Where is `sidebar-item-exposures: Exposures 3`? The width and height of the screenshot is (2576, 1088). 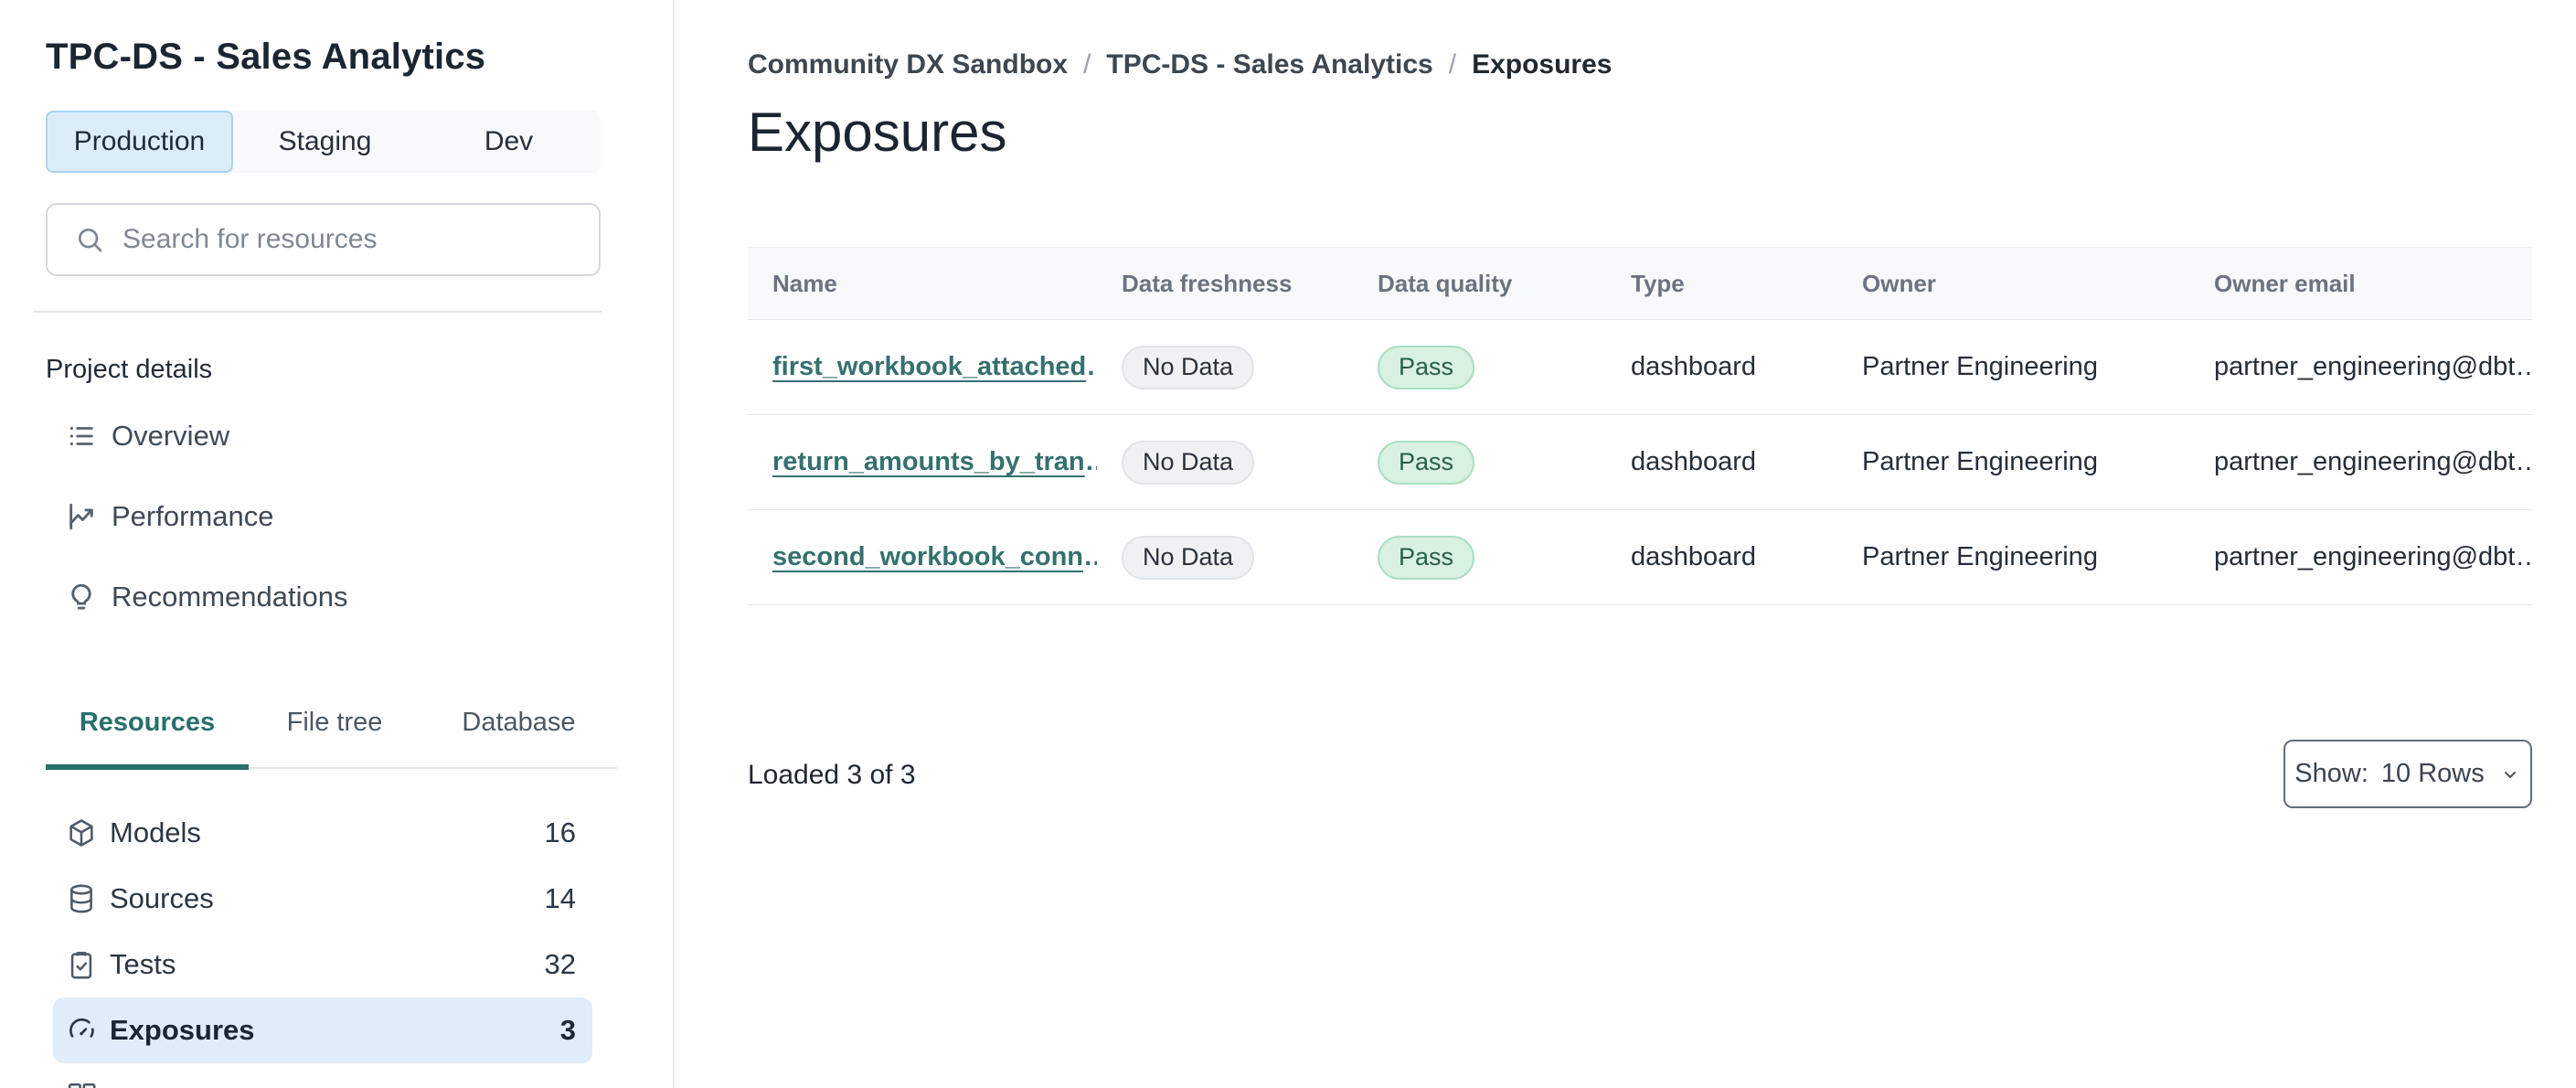
sidebar-item-exposures: Exposures 3 is located at coordinates (322, 1030).